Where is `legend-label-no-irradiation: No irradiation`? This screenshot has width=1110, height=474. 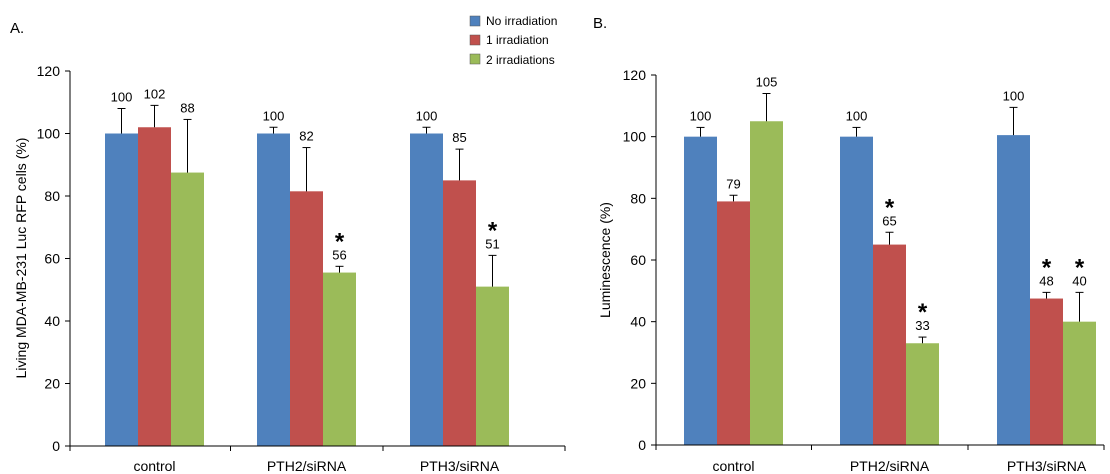 legend-label-no-irradiation: No irradiation is located at coordinates (521, 21).